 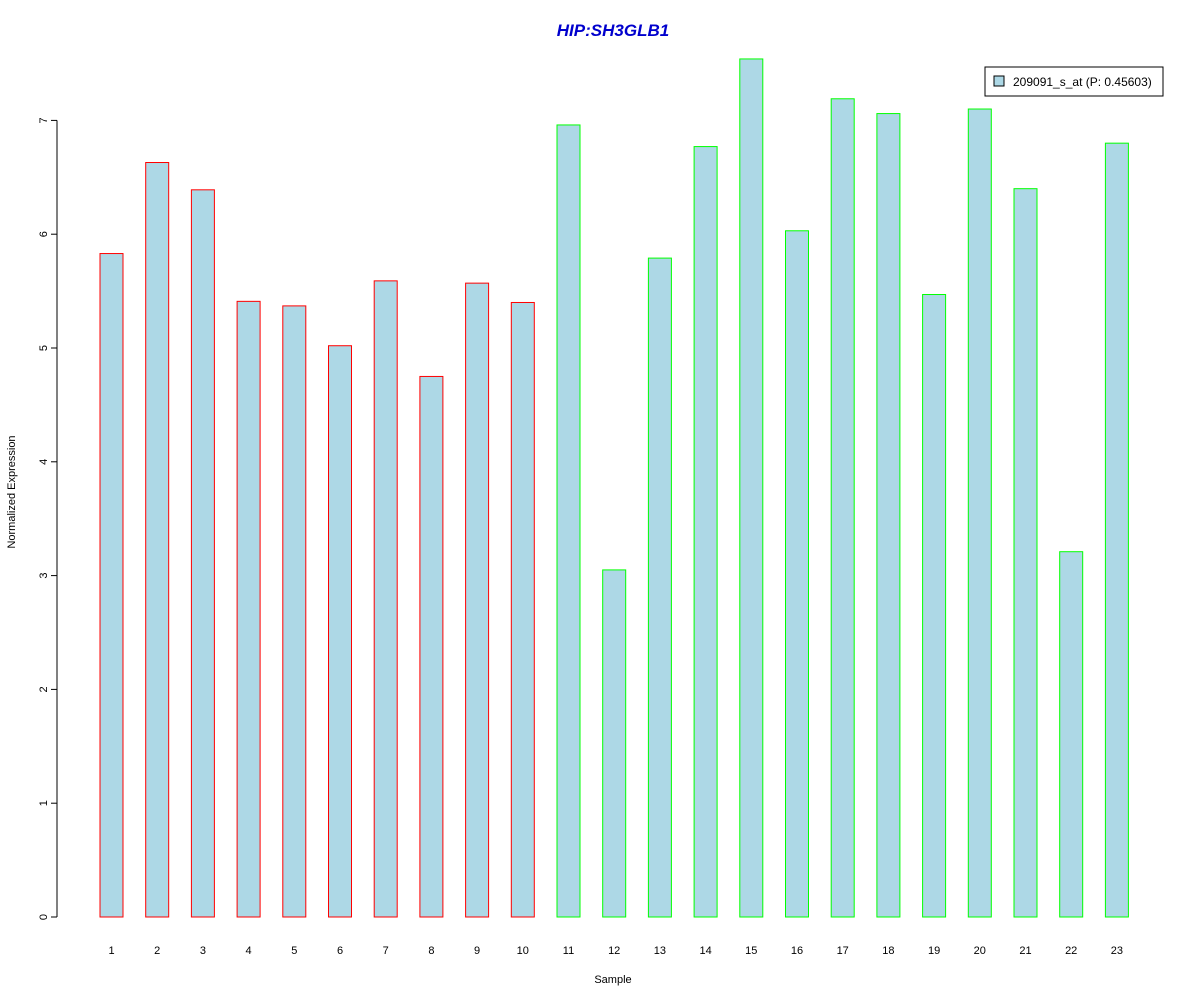 What do you see at coordinates (44, 120) in the screenshot?
I see `y-tick-label: 7` at bounding box center [44, 120].